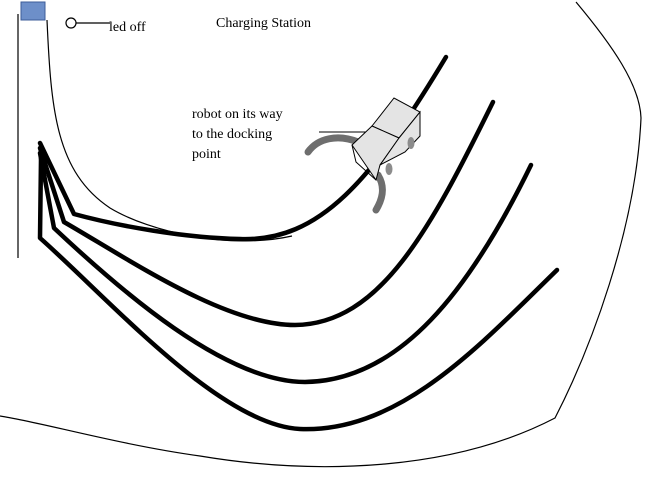  I want to click on charging-station-title: Charging Station, so click(264, 23).